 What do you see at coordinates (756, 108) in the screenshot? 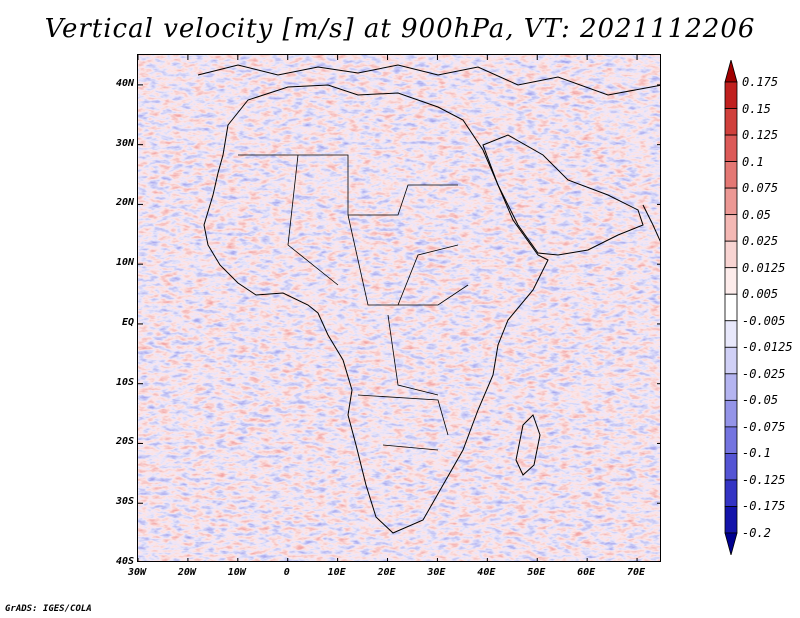
I see `colorbar-level-label: 0.15` at bounding box center [756, 108].